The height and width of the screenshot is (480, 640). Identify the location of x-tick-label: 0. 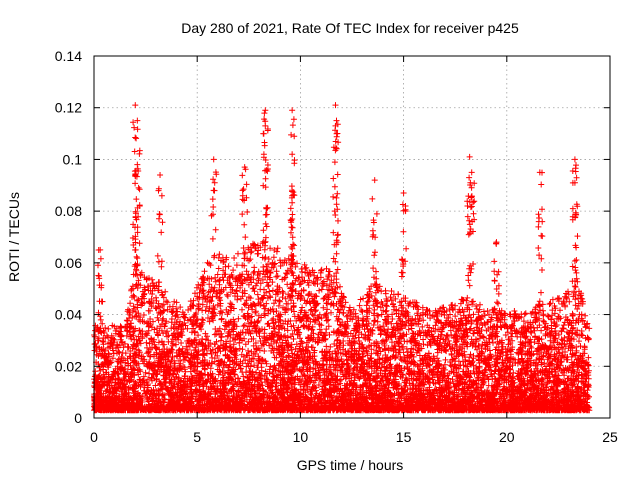
(94, 437).